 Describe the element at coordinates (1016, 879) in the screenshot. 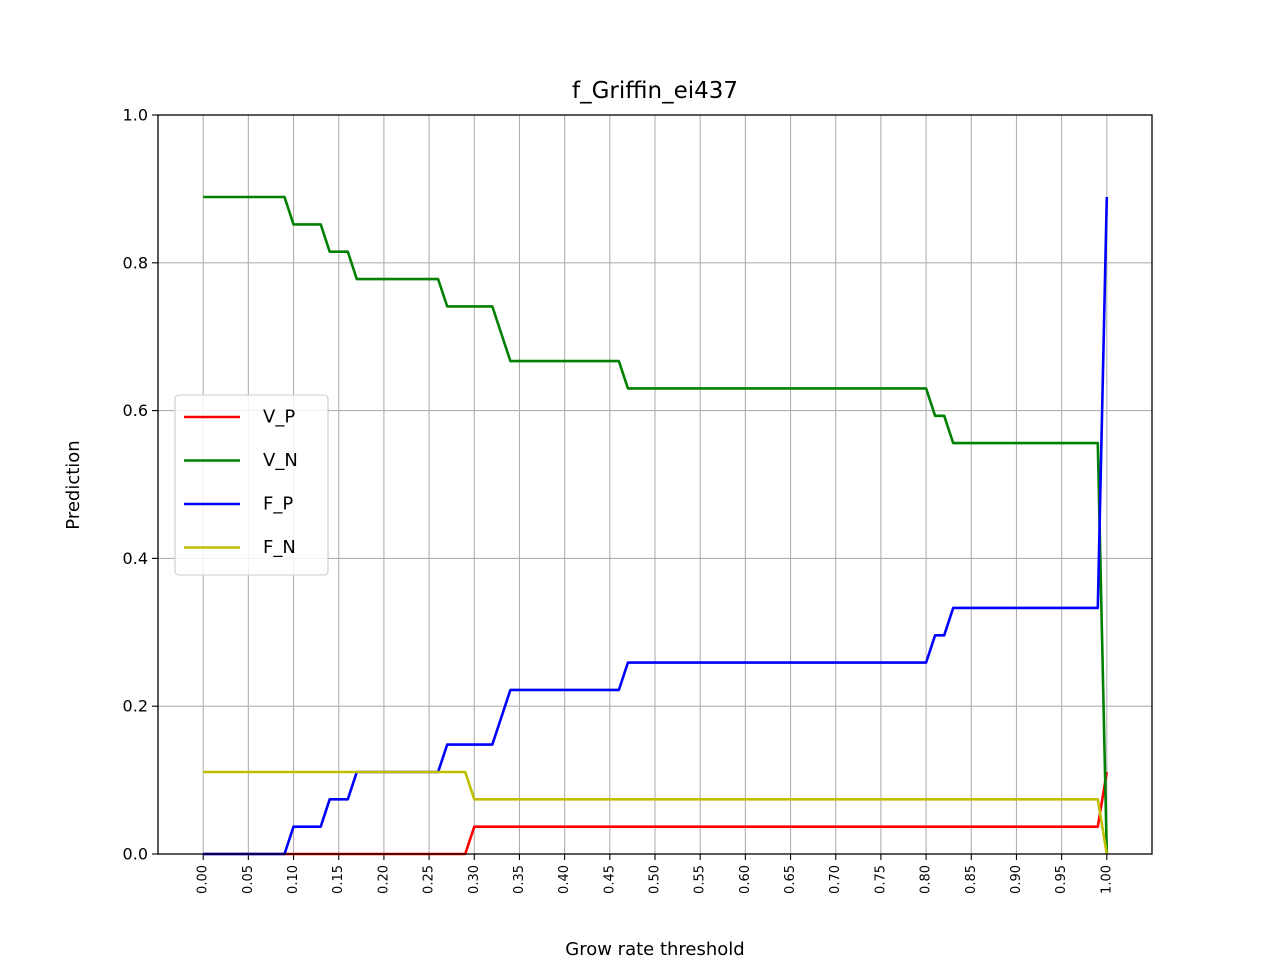

I see `x-tick-label: 0.90` at that location.